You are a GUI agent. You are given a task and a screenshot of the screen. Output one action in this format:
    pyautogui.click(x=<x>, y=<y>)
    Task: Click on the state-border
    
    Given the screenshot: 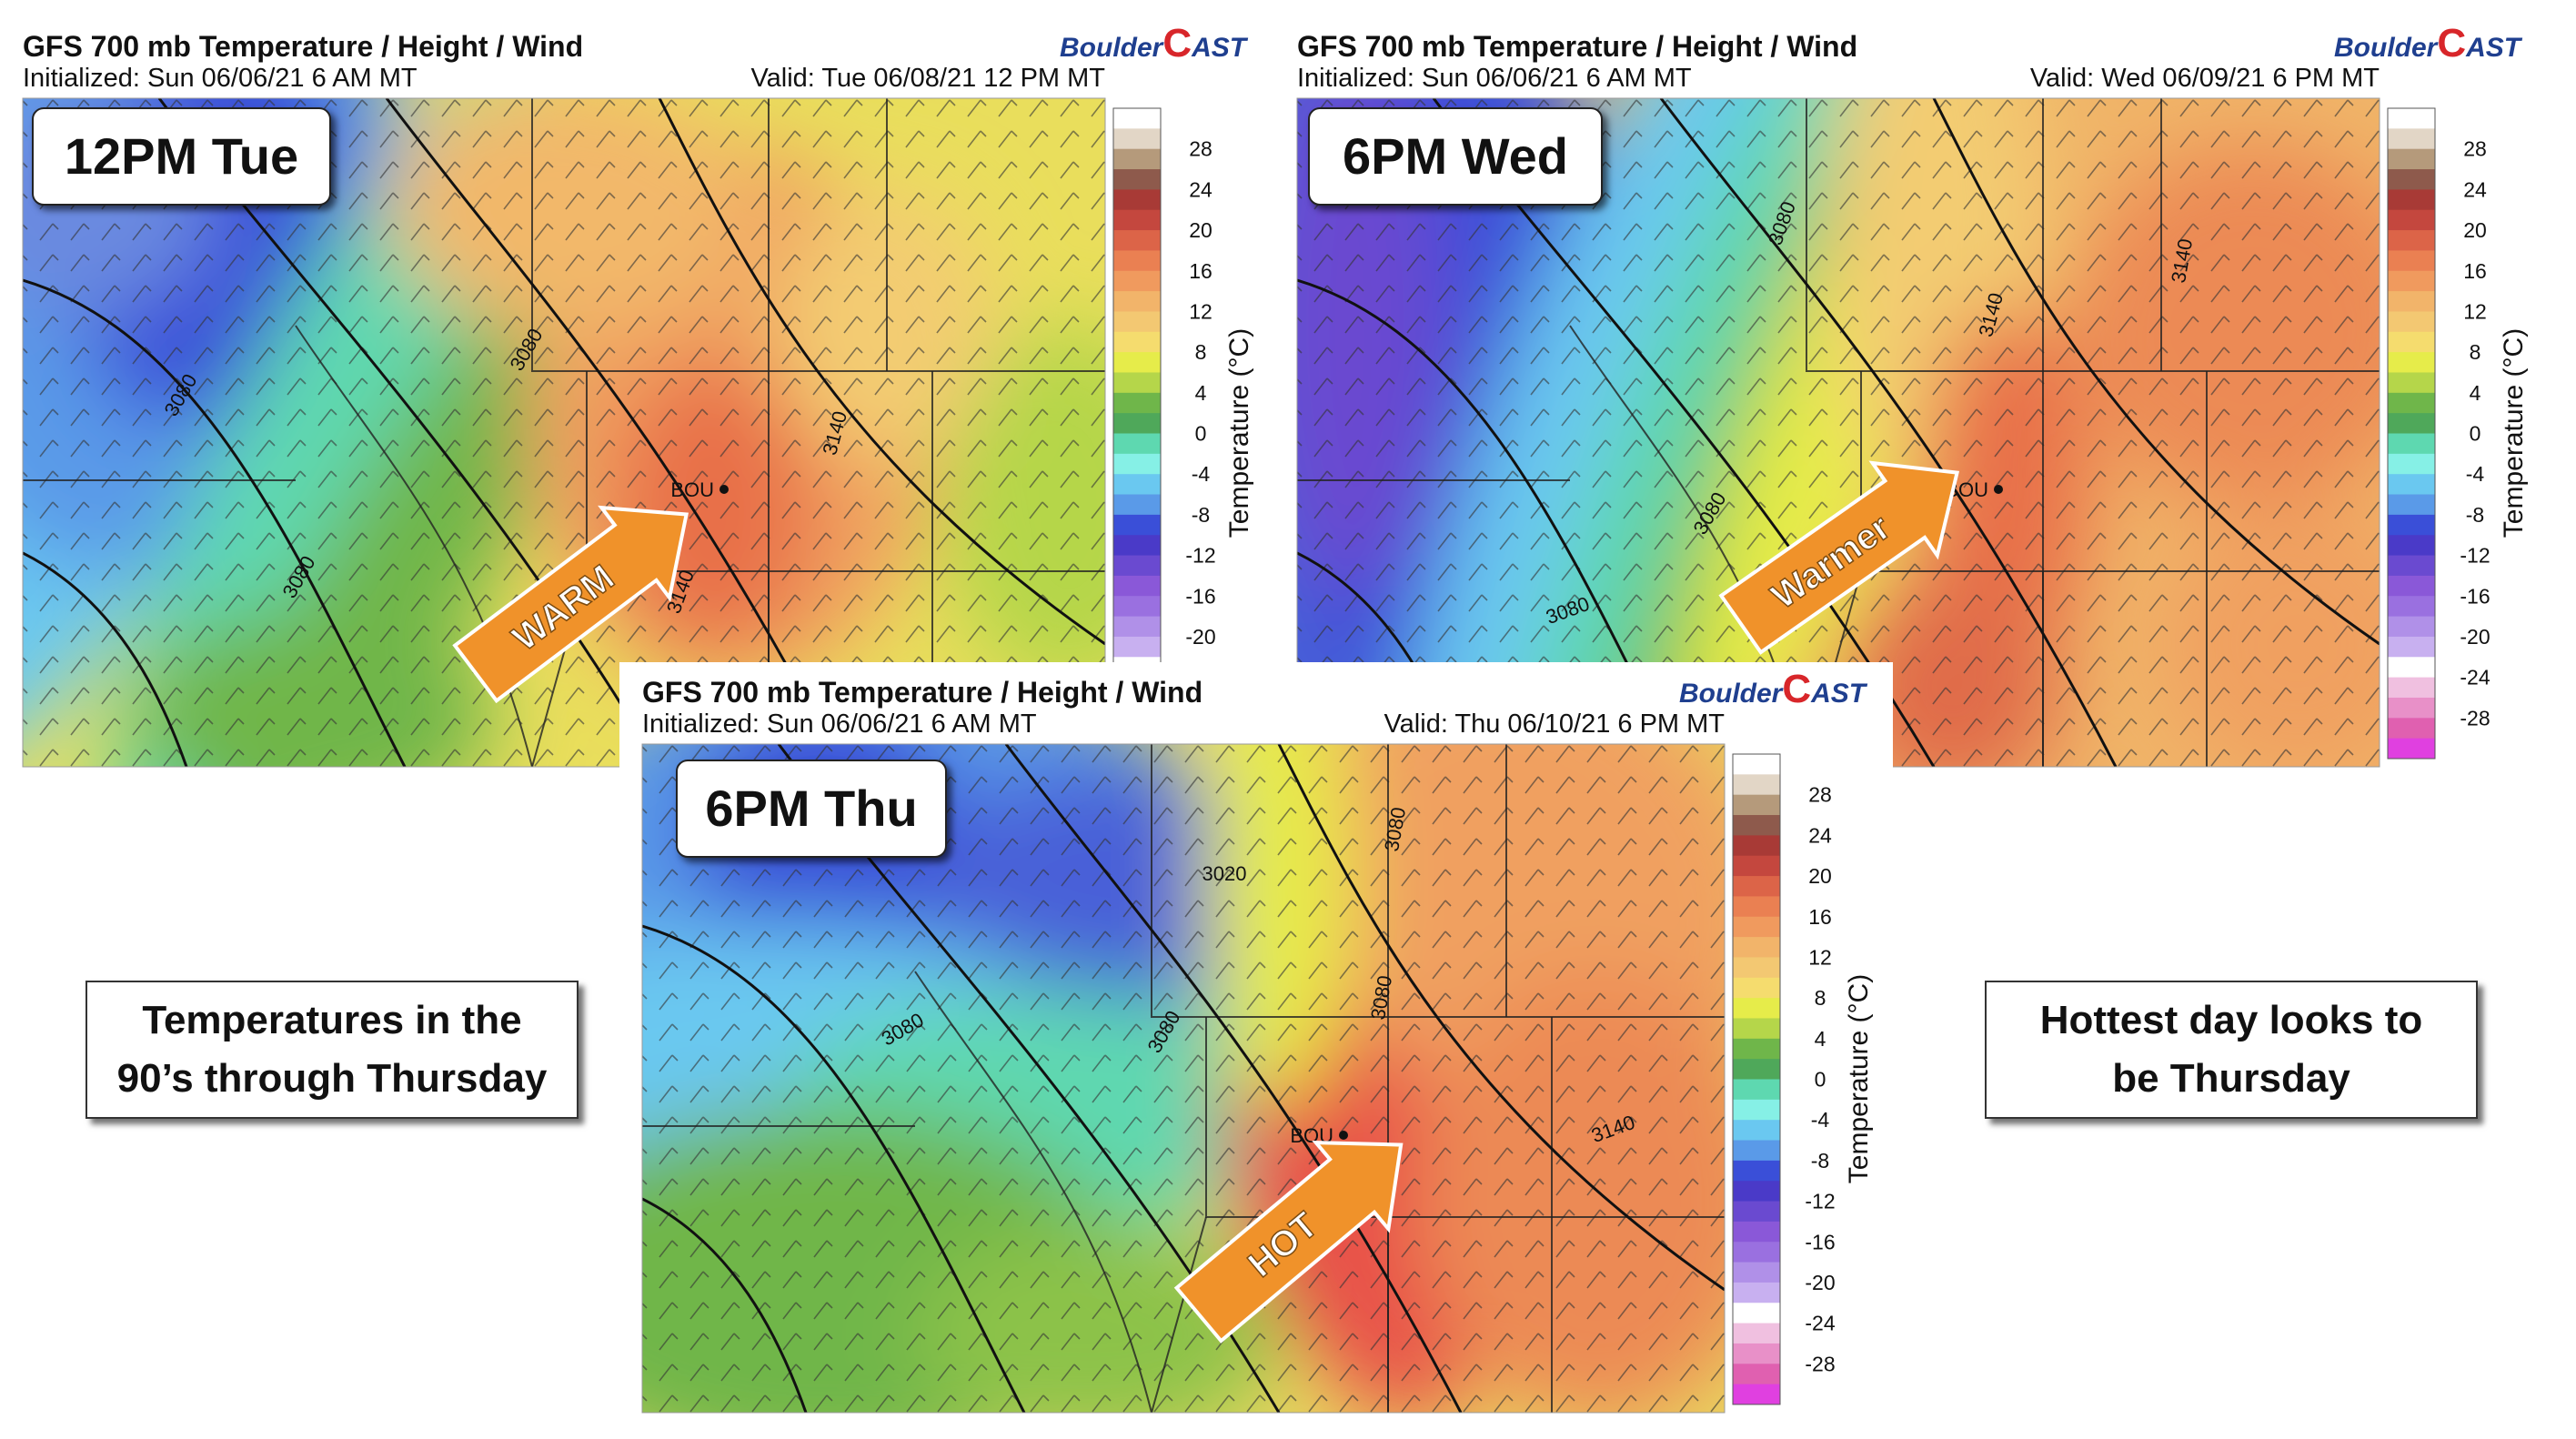 What is the action you would take?
    pyautogui.click(x=1438, y=881)
    